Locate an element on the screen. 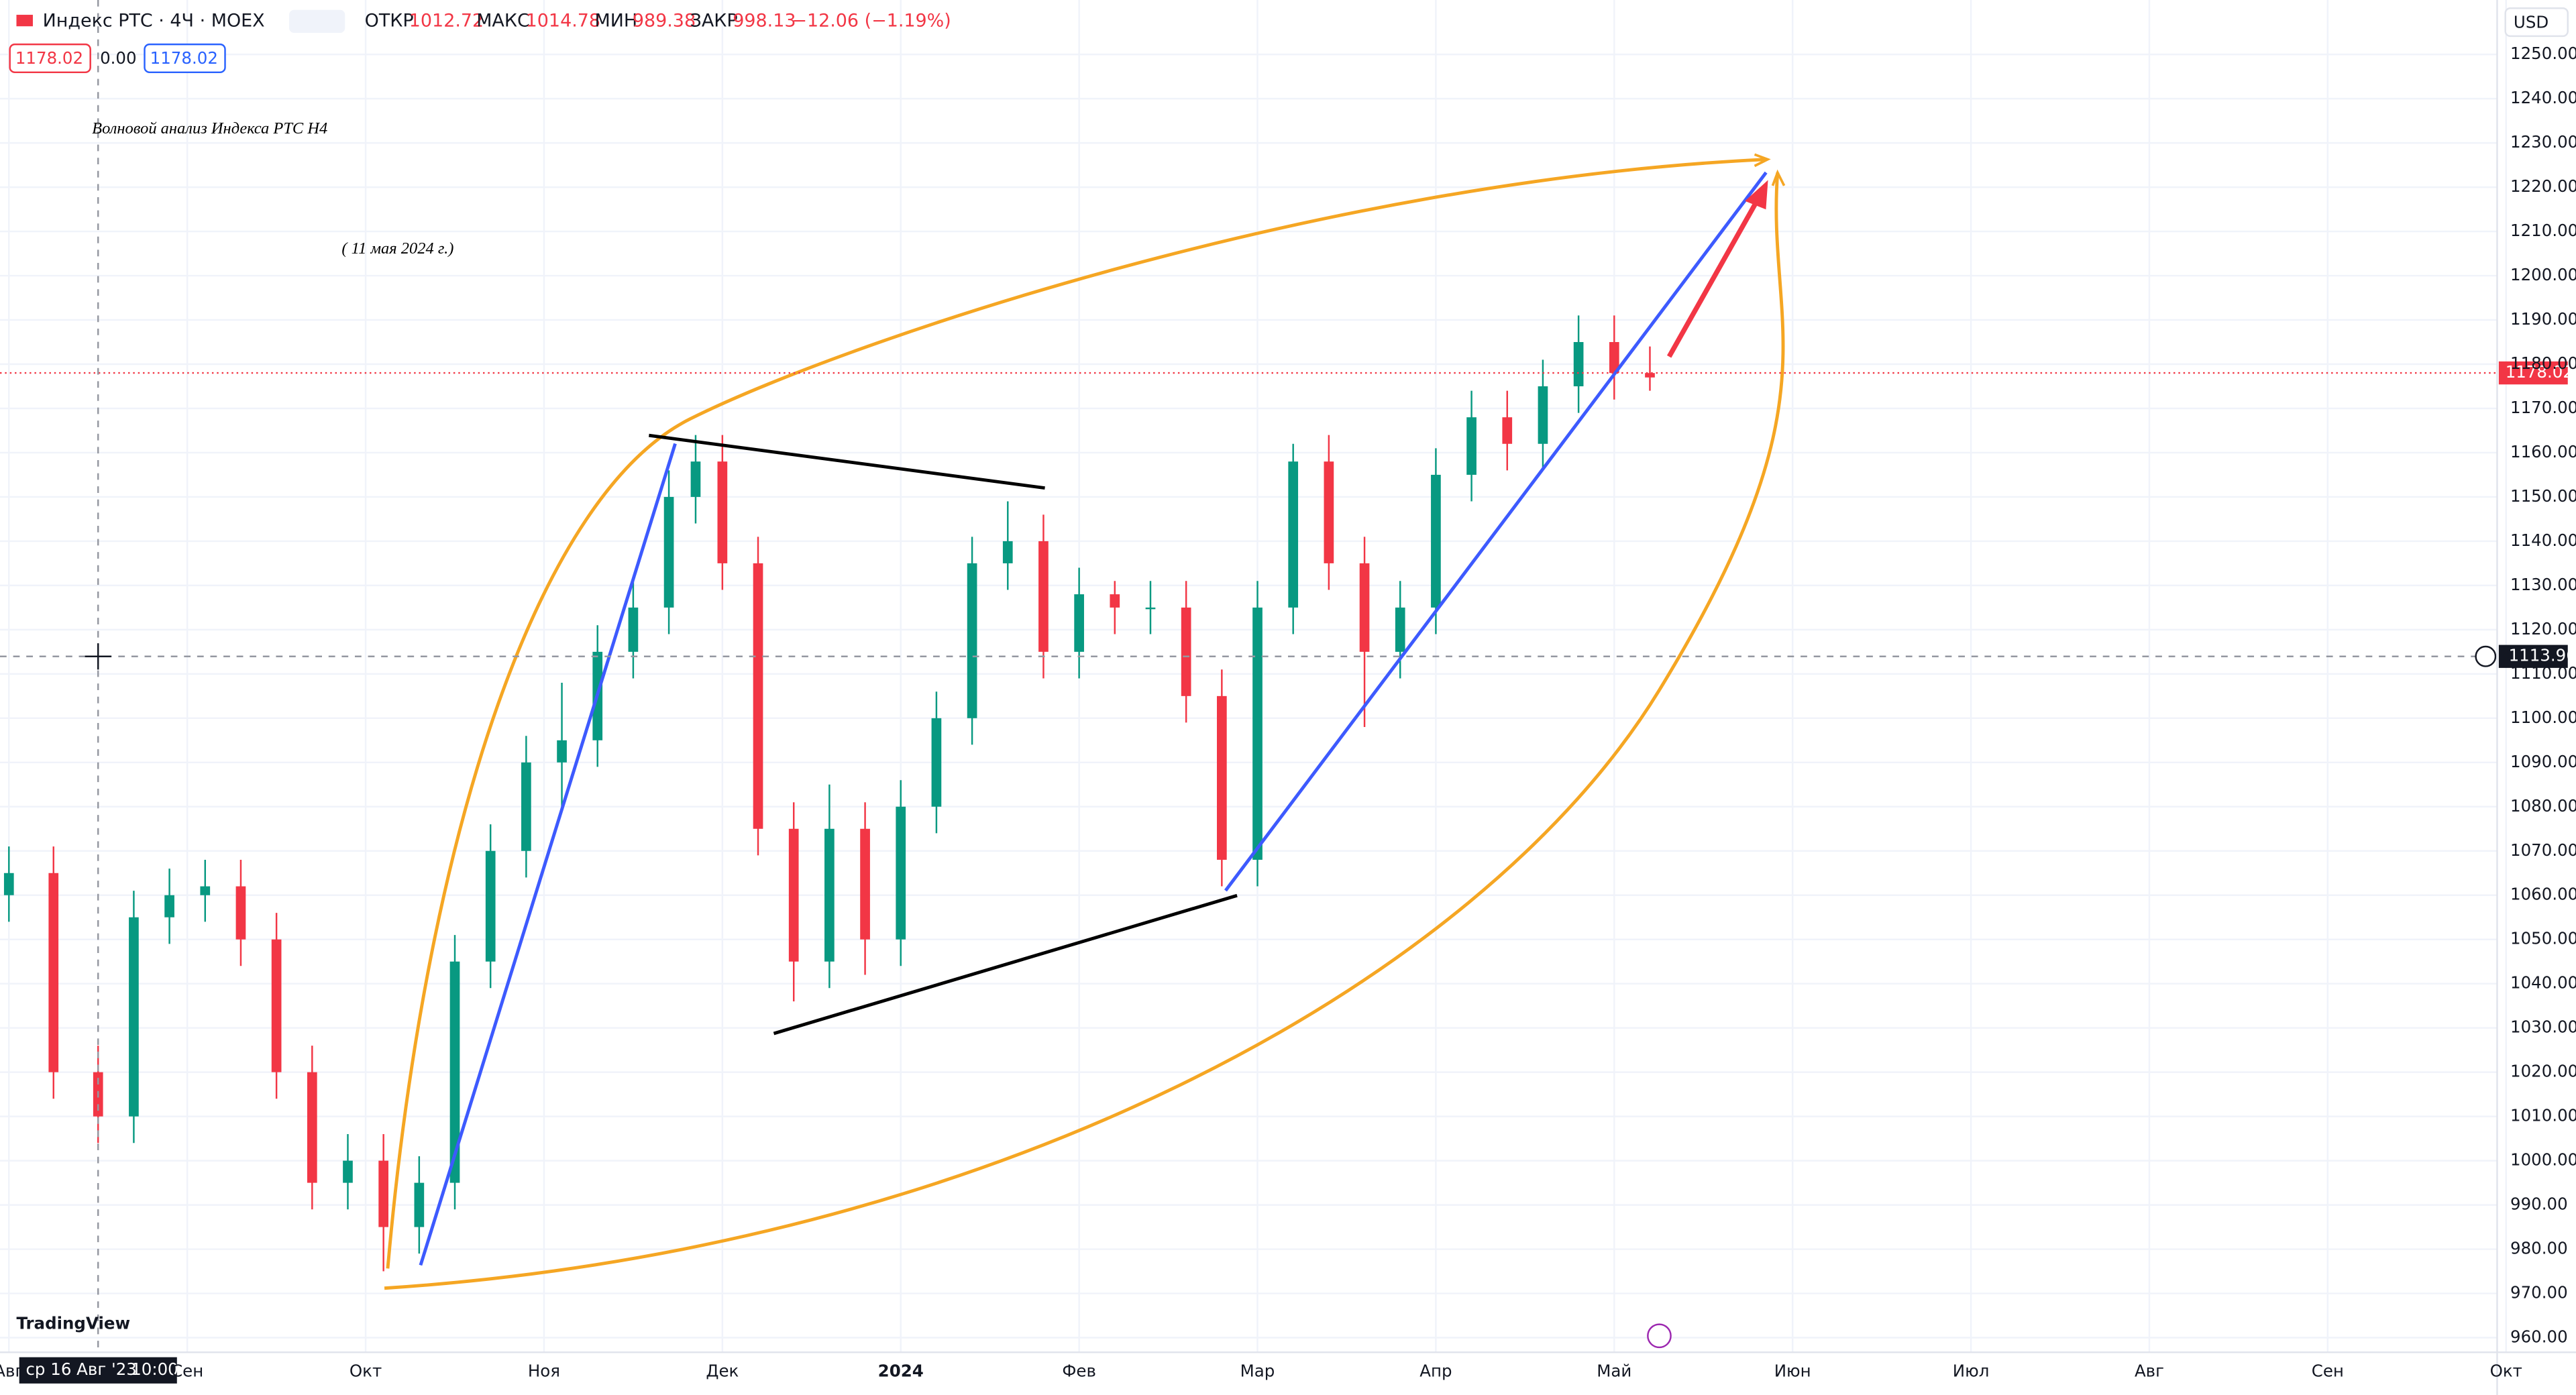 The width and height of the screenshot is (2576, 1395). x-tick-label: Ноя is located at coordinates (544, 1371).